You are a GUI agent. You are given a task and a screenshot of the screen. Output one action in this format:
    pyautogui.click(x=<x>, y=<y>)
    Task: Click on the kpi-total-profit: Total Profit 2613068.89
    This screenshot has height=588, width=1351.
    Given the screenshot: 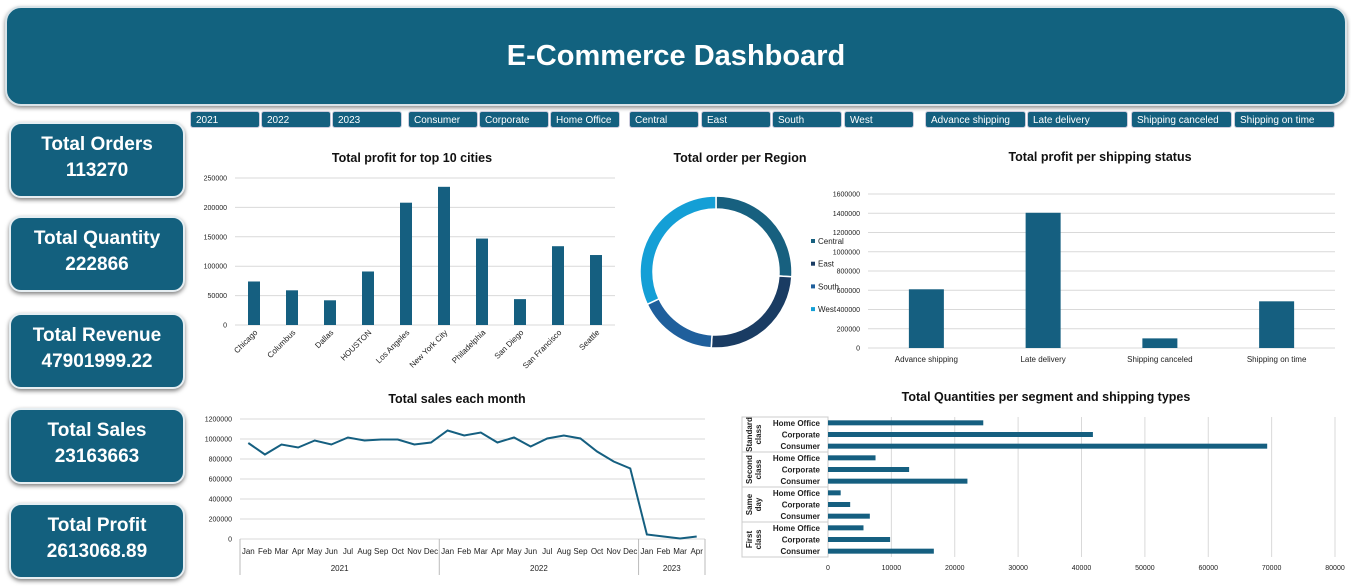 What is the action you would take?
    pyautogui.click(x=97, y=541)
    